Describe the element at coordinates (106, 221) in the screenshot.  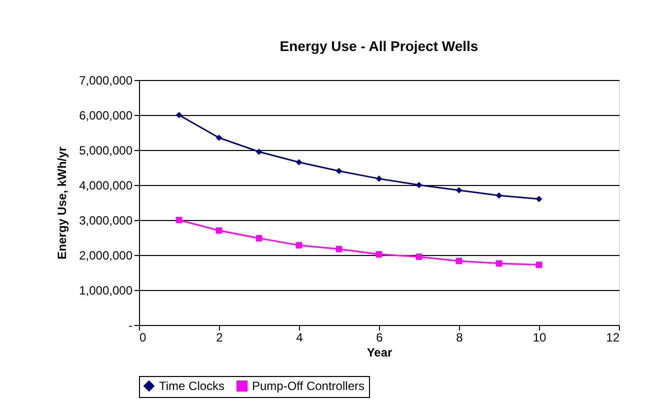
I see `y-tick-label: 3,000,000` at that location.